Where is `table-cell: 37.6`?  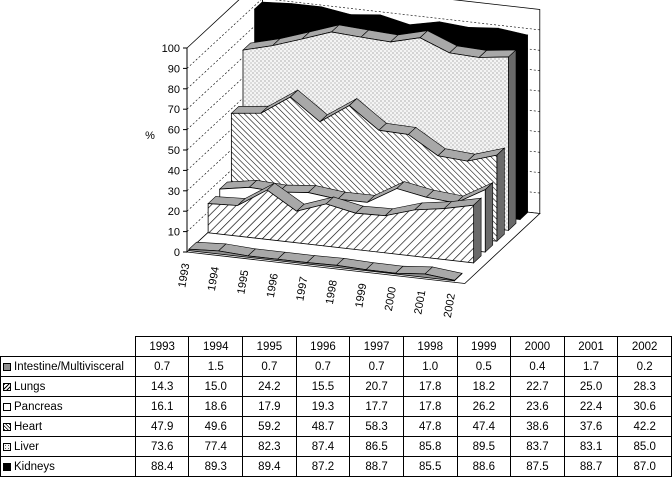 table-cell: 37.6 is located at coordinates (591, 426).